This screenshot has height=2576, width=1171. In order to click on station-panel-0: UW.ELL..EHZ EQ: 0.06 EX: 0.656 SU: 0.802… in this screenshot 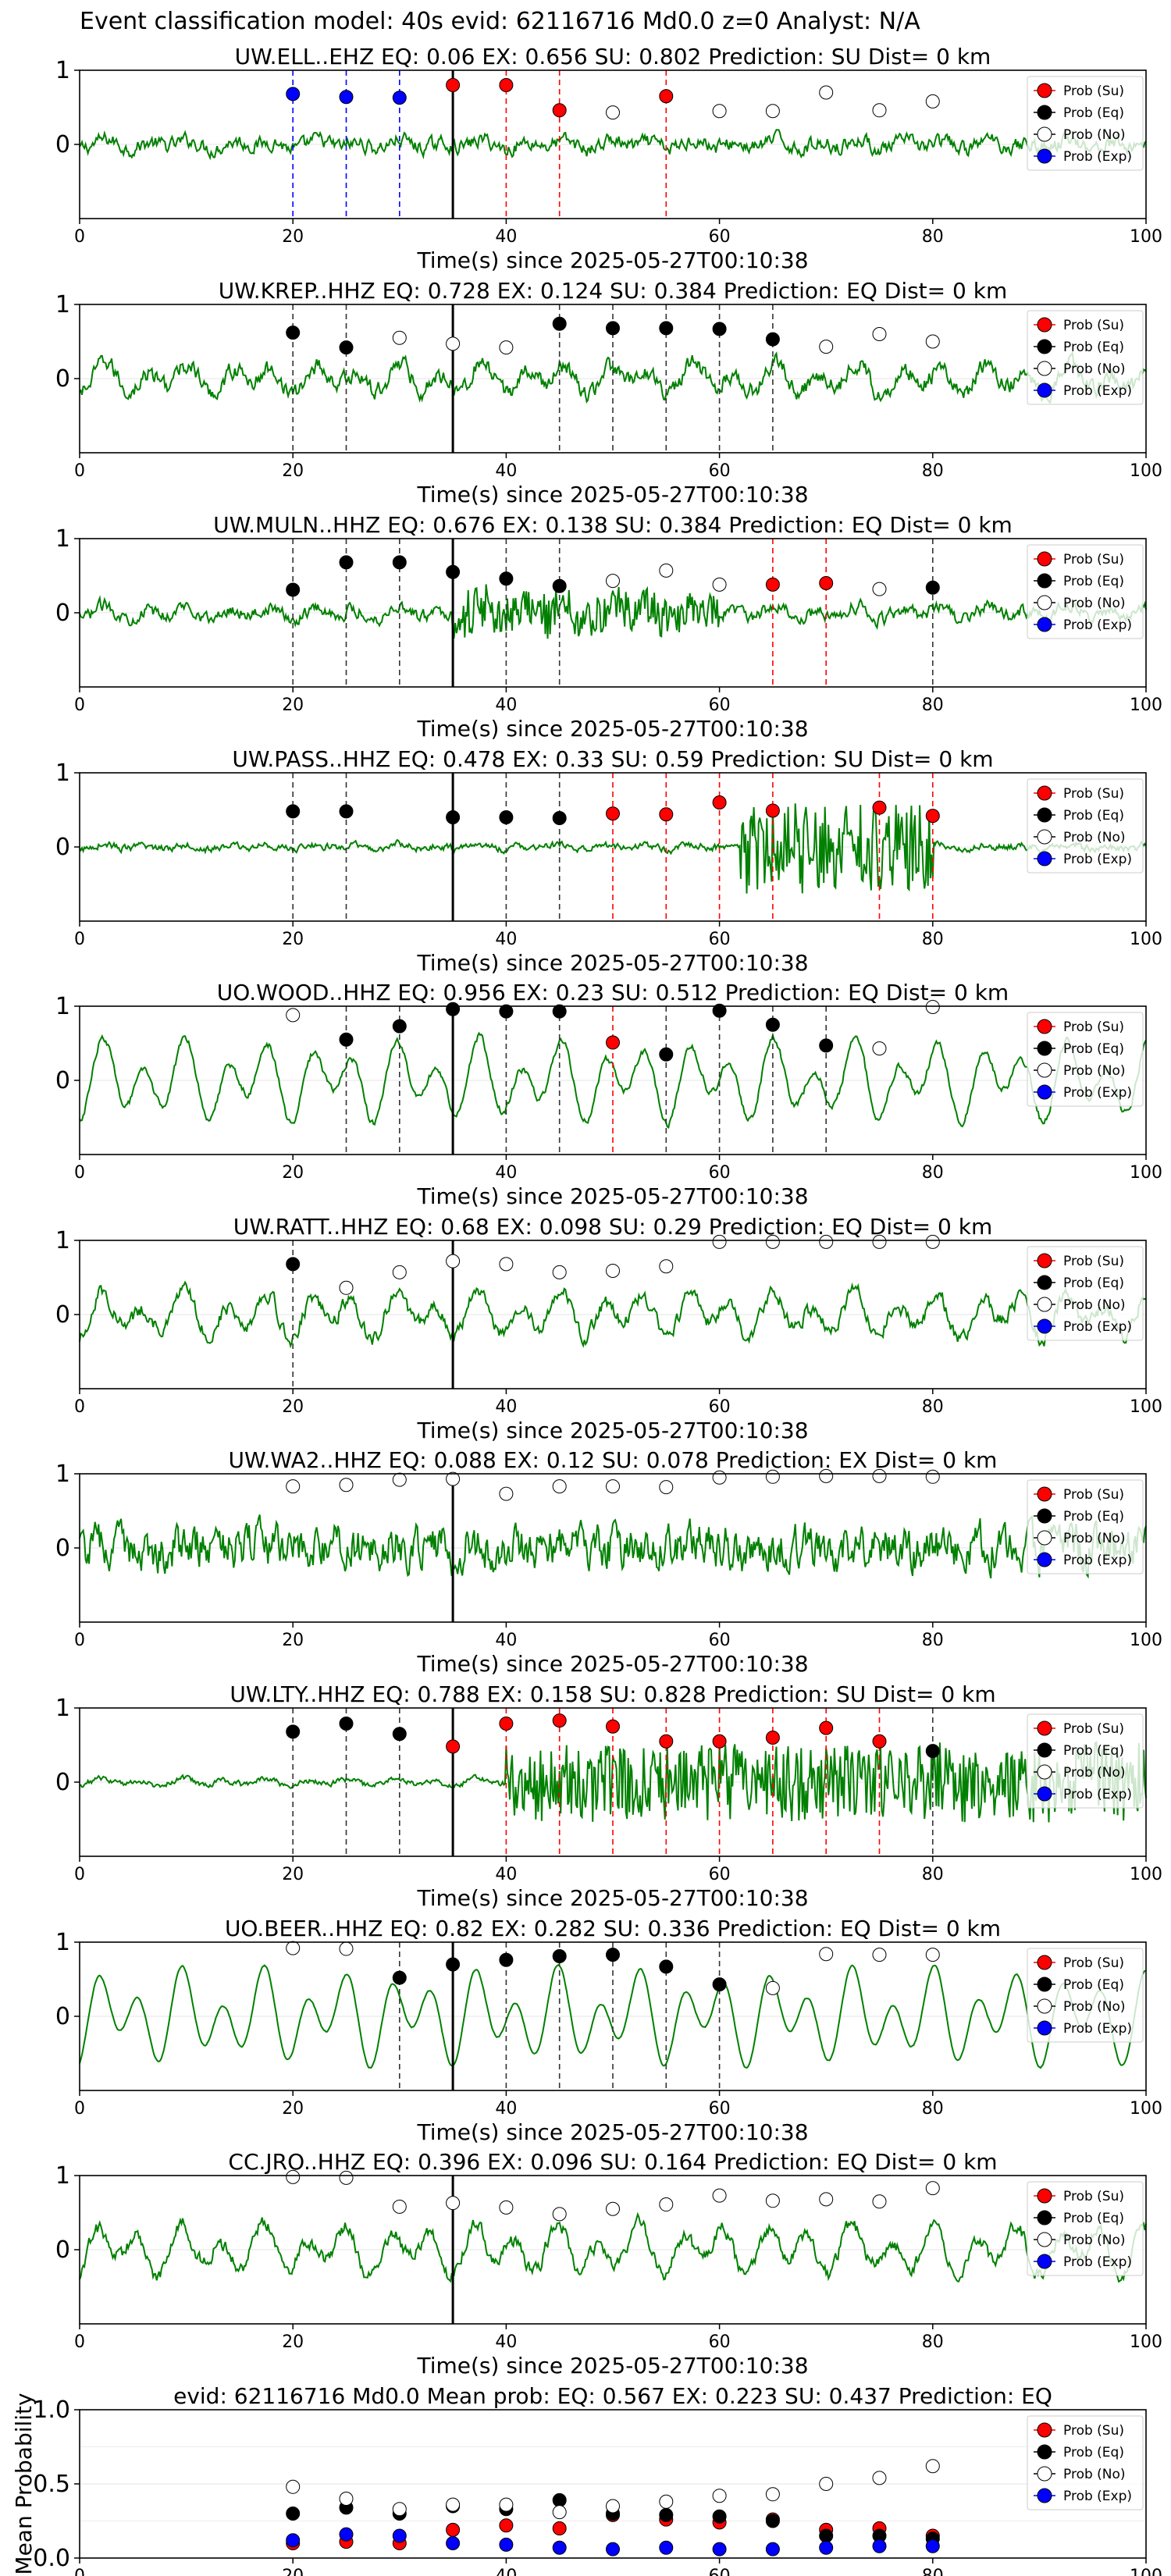, I will do `click(608, 158)`.